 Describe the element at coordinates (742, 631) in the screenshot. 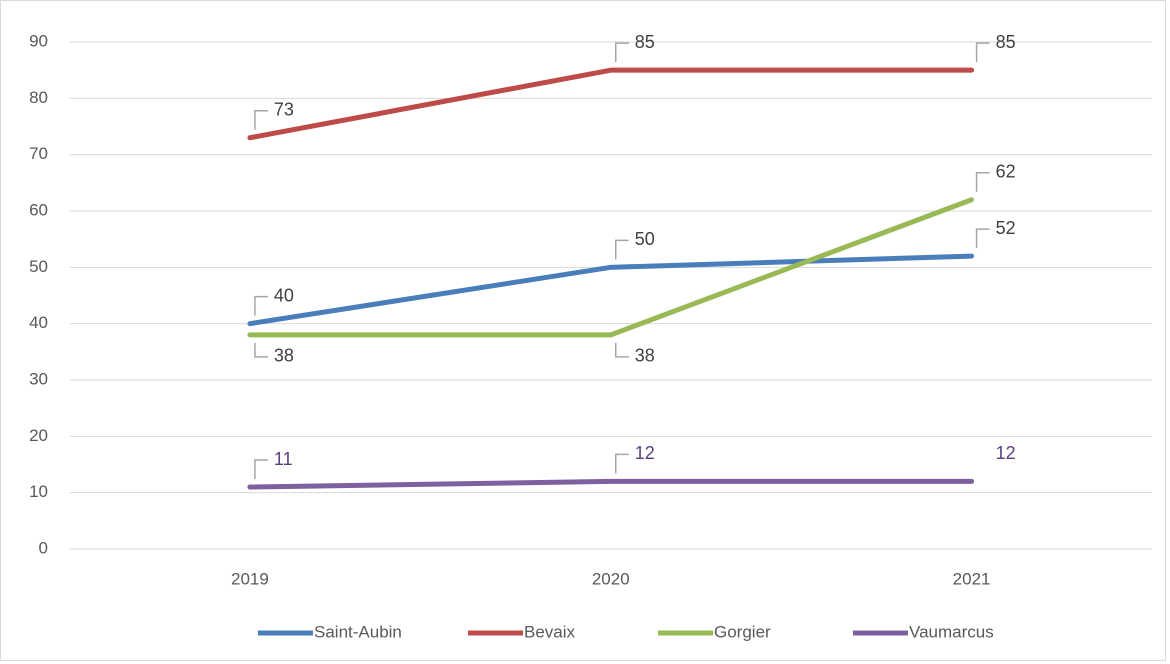

I see `legend-label: Gorgier` at that location.